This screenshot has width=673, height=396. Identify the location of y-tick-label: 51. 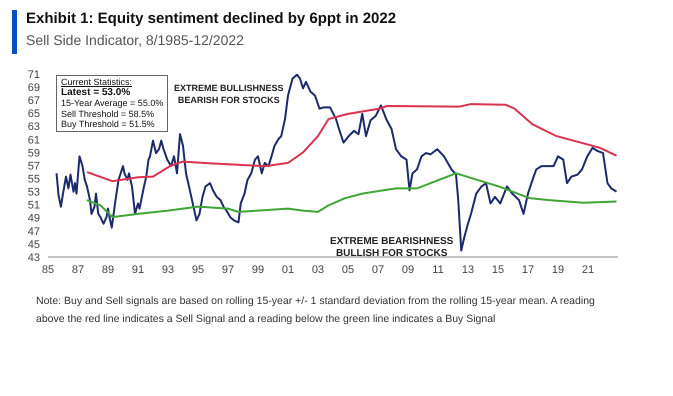
(34, 206).